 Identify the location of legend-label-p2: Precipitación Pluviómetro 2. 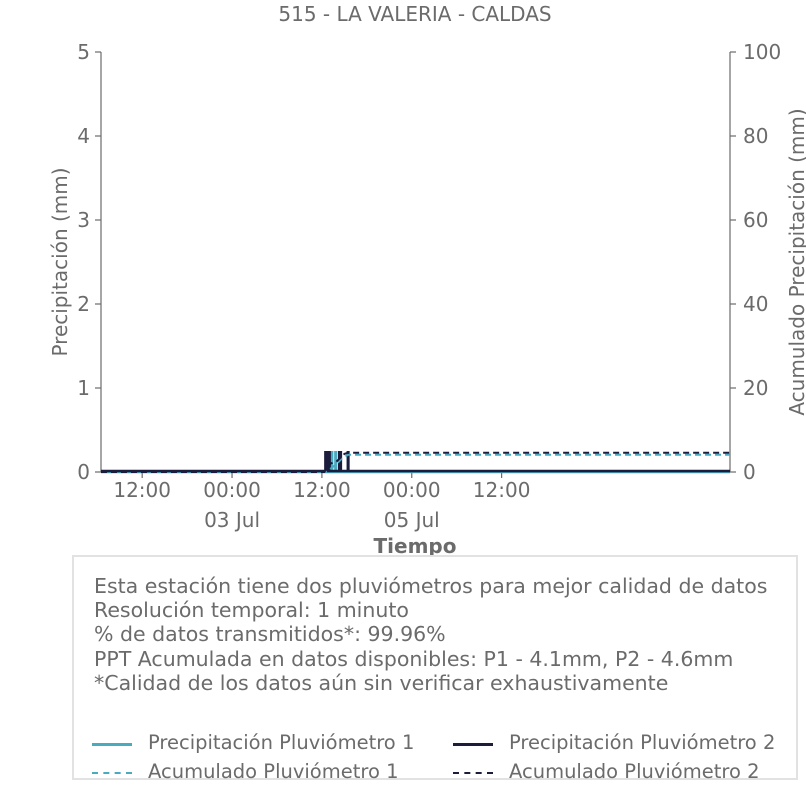
(642, 742).